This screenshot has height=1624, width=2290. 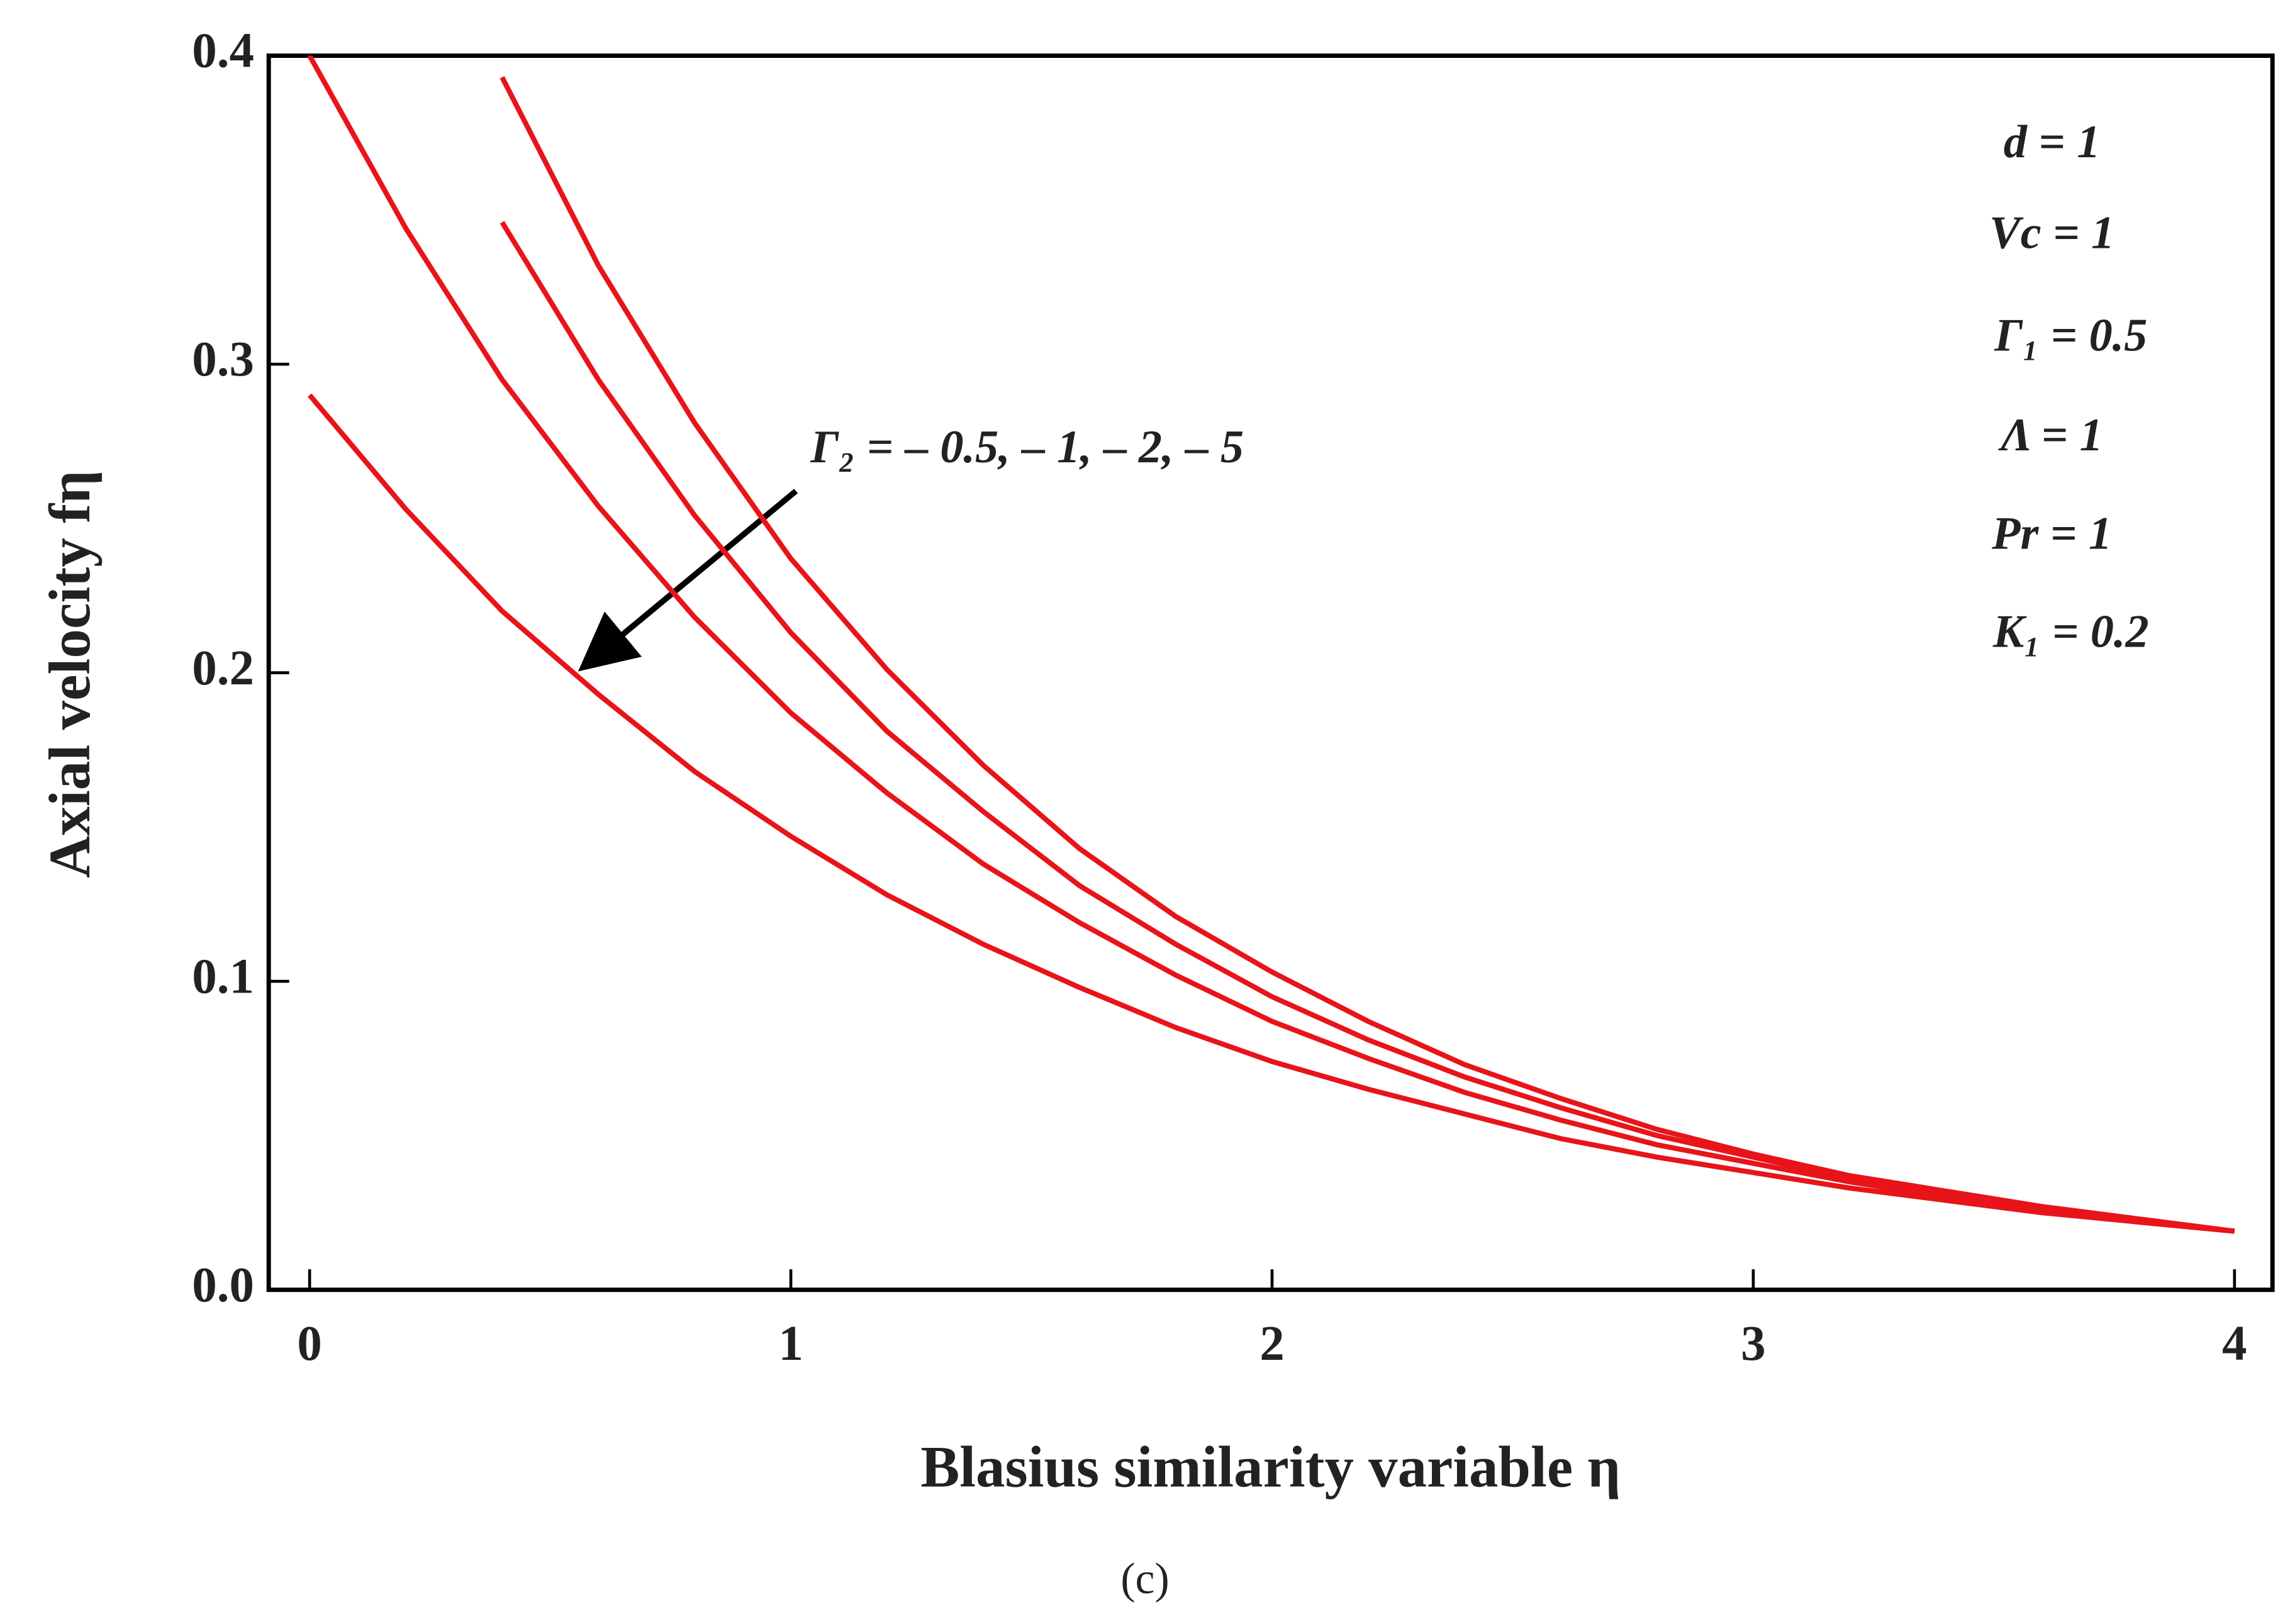 What do you see at coordinates (1144, 1579) in the screenshot?
I see `caption: (c)` at bounding box center [1144, 1579].